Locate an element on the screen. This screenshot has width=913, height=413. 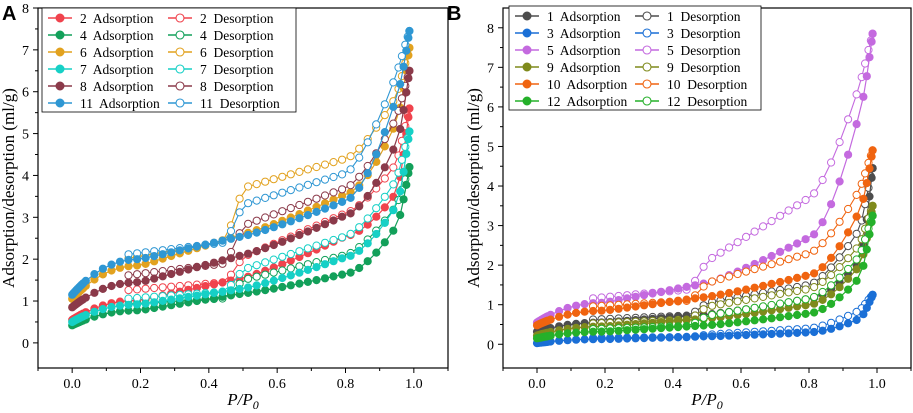
series-2-adsorption-point is located at coordinates (205, 286).